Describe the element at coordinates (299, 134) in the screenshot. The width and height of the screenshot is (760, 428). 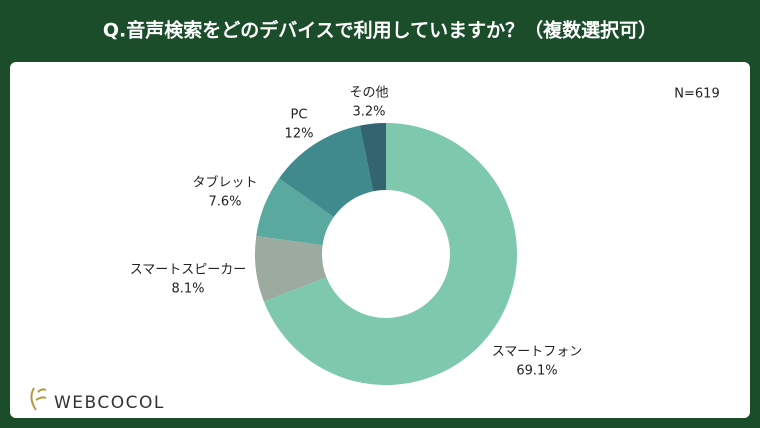
I see `slice-value-label: 12%` at that location.